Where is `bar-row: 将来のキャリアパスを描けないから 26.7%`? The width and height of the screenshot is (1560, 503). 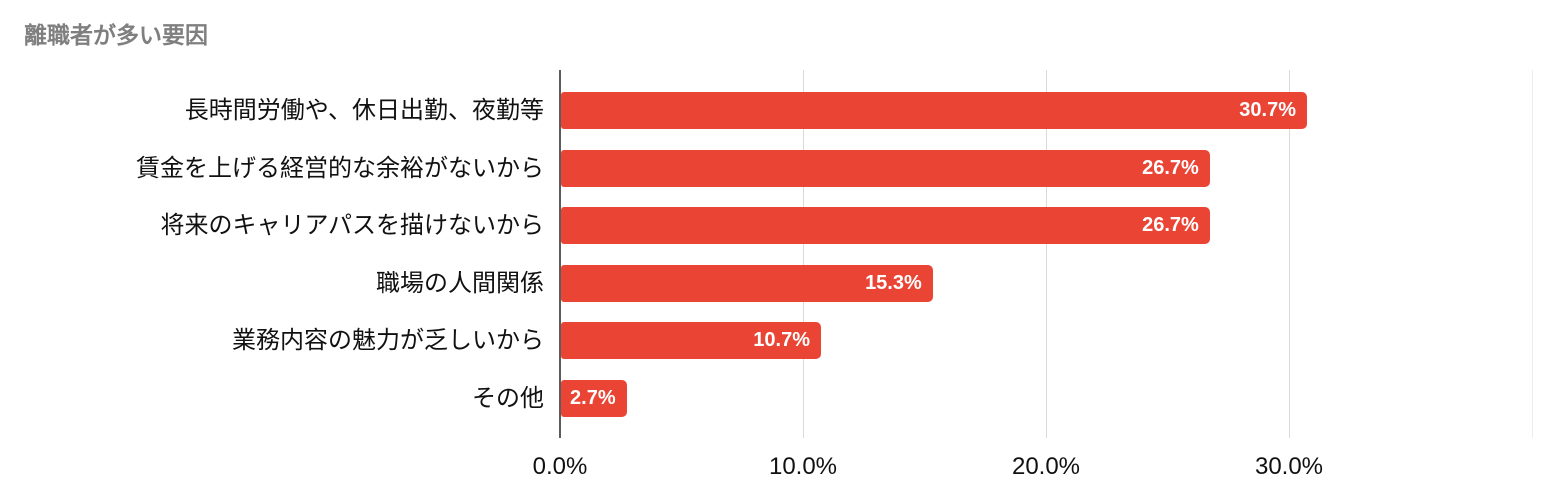 bar-row: 将来のキャリアパスを描けないから 26.7% is located at coordinates (846, 225).